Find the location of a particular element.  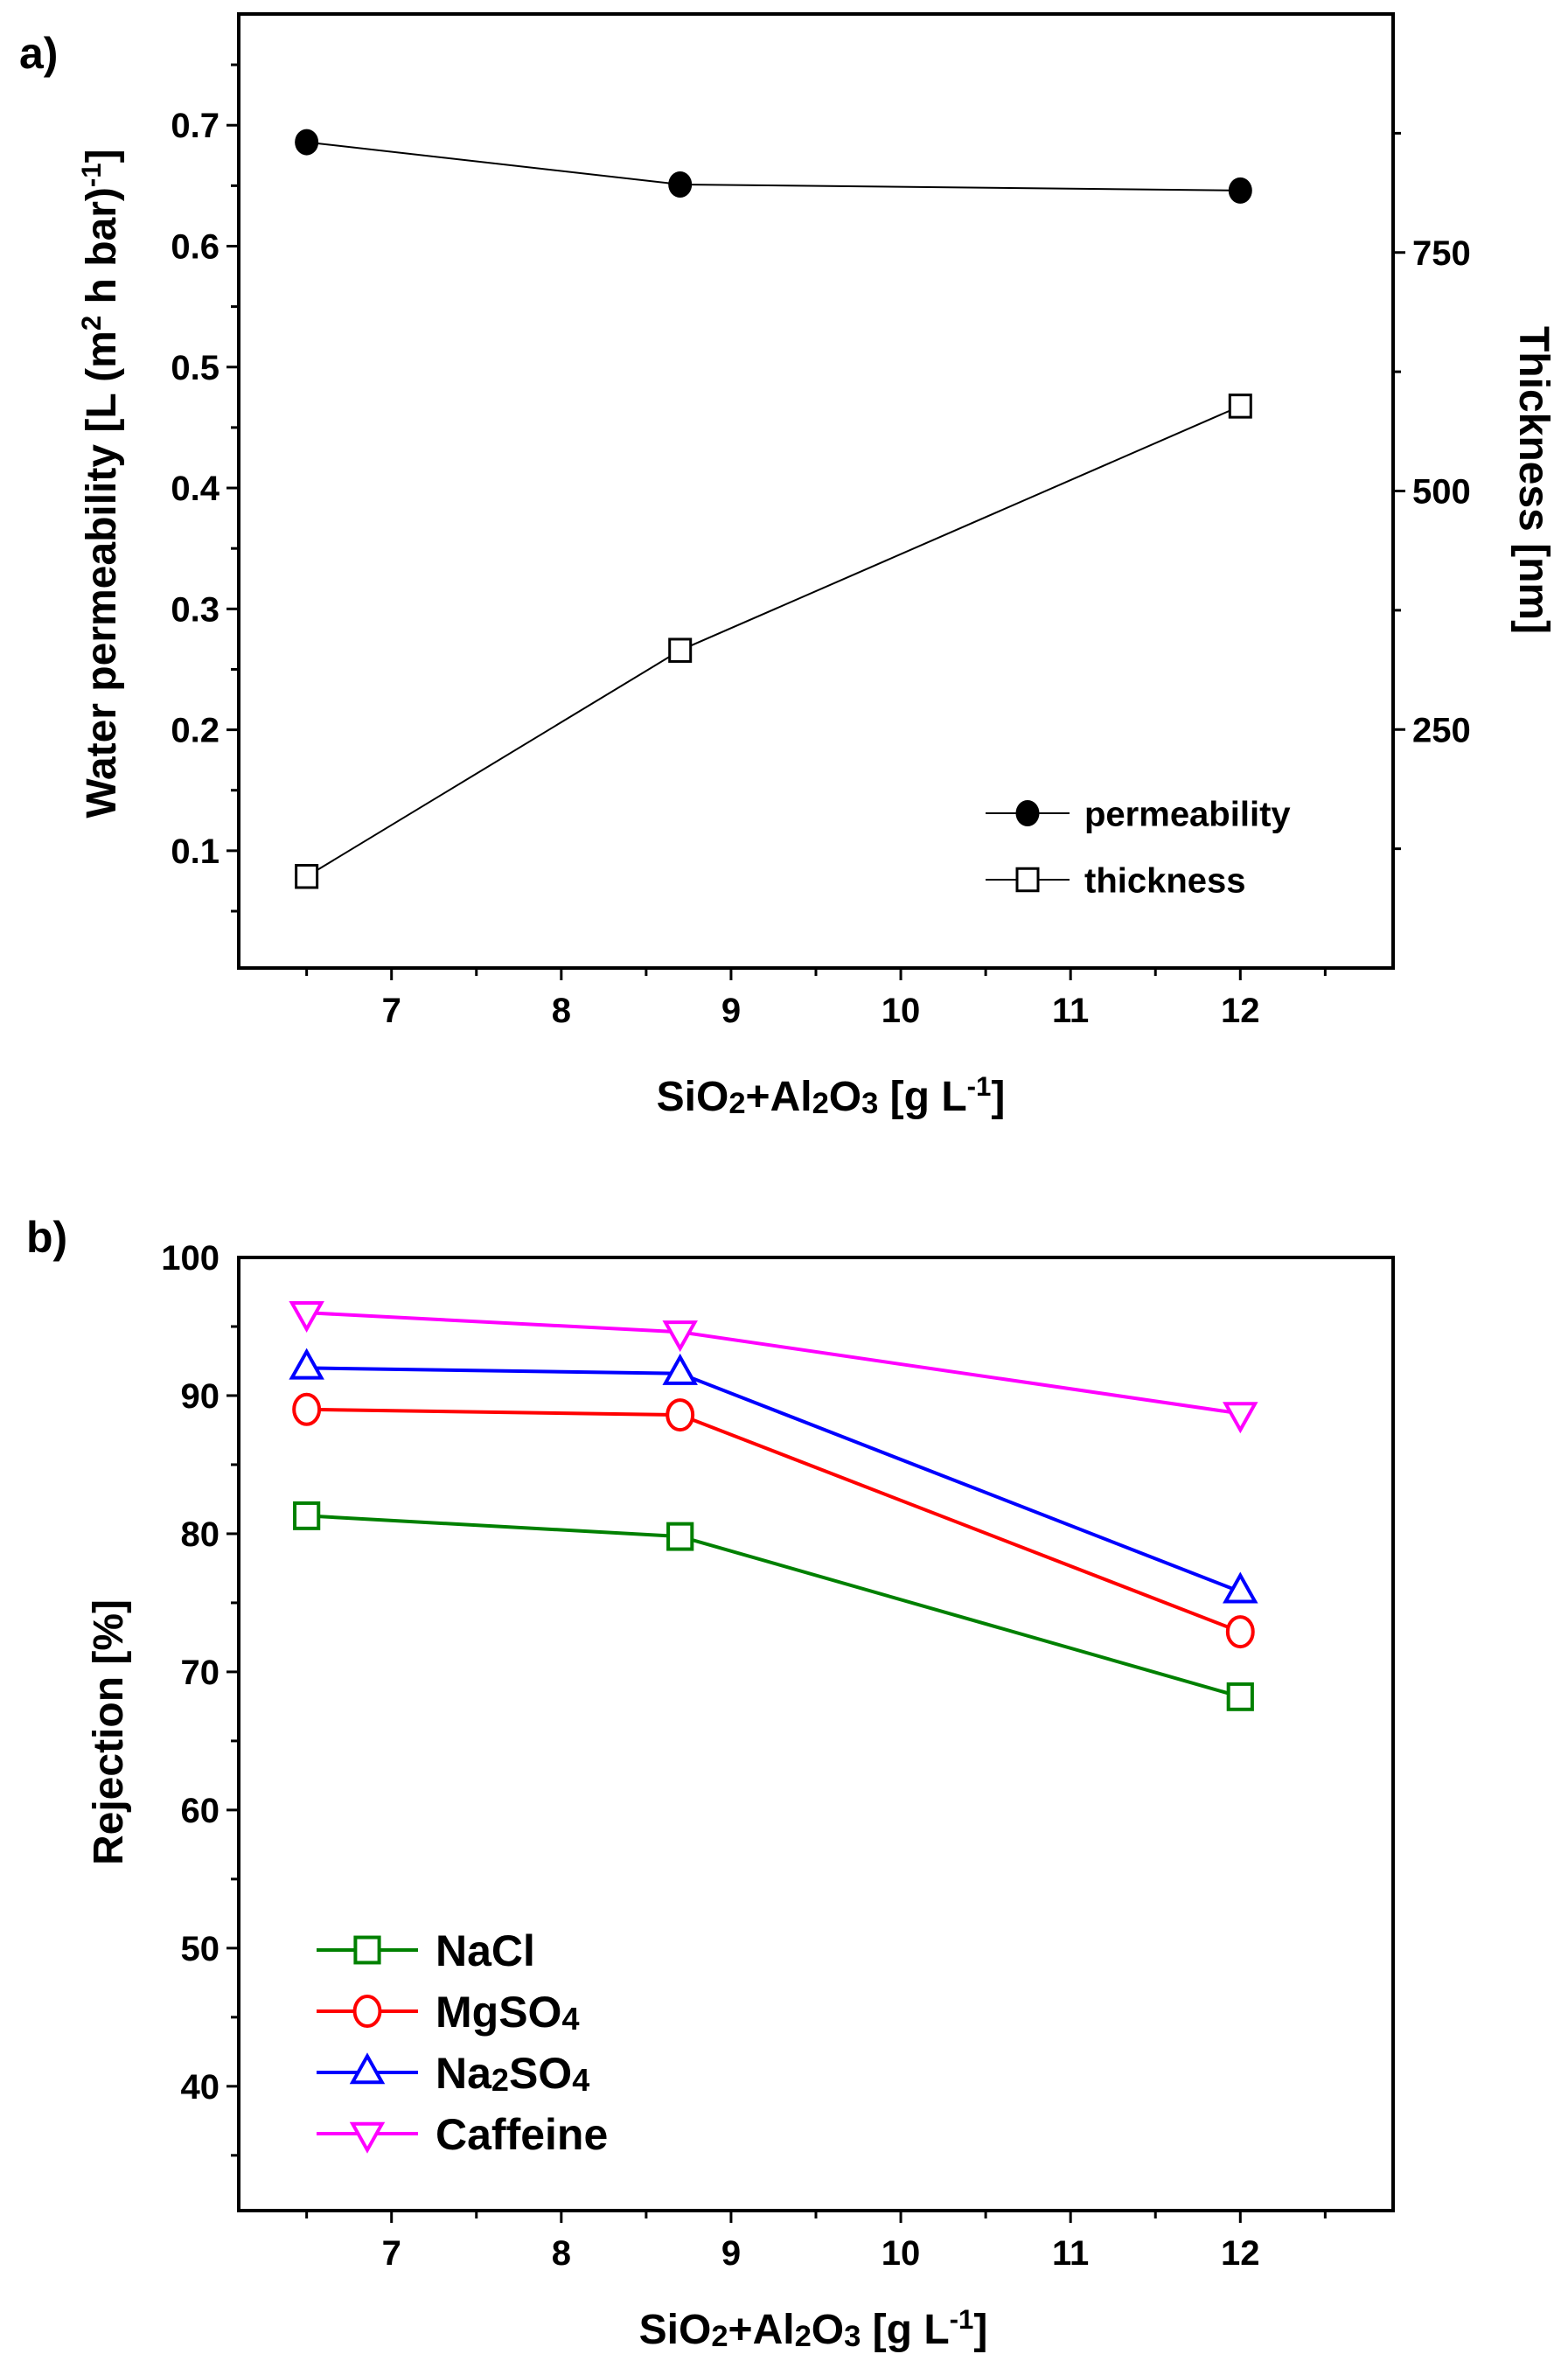

series-na2so4 is located at coordinates (773, 1476).